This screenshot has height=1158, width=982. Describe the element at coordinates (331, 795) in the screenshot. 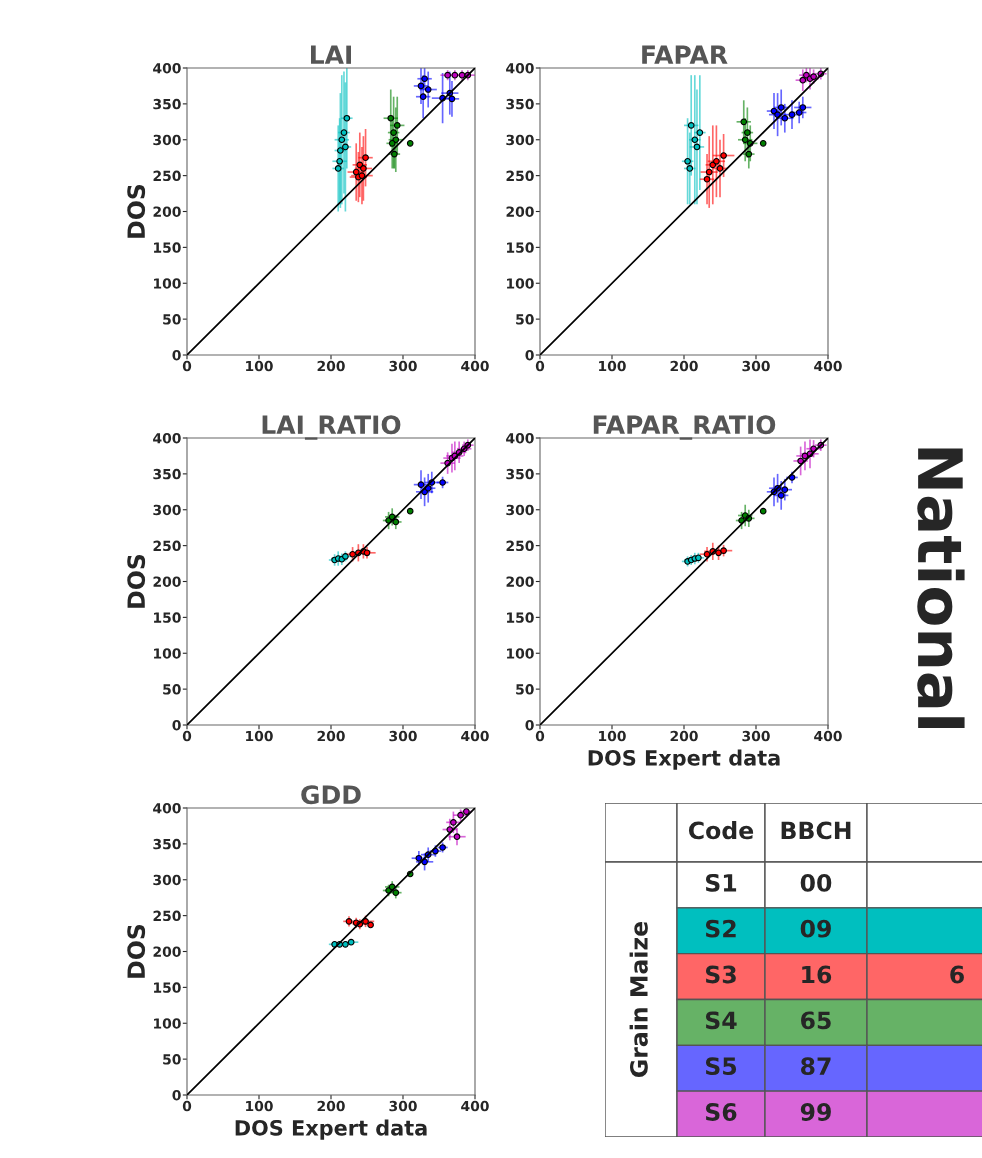

I see `chart-title: GDD` at that location.